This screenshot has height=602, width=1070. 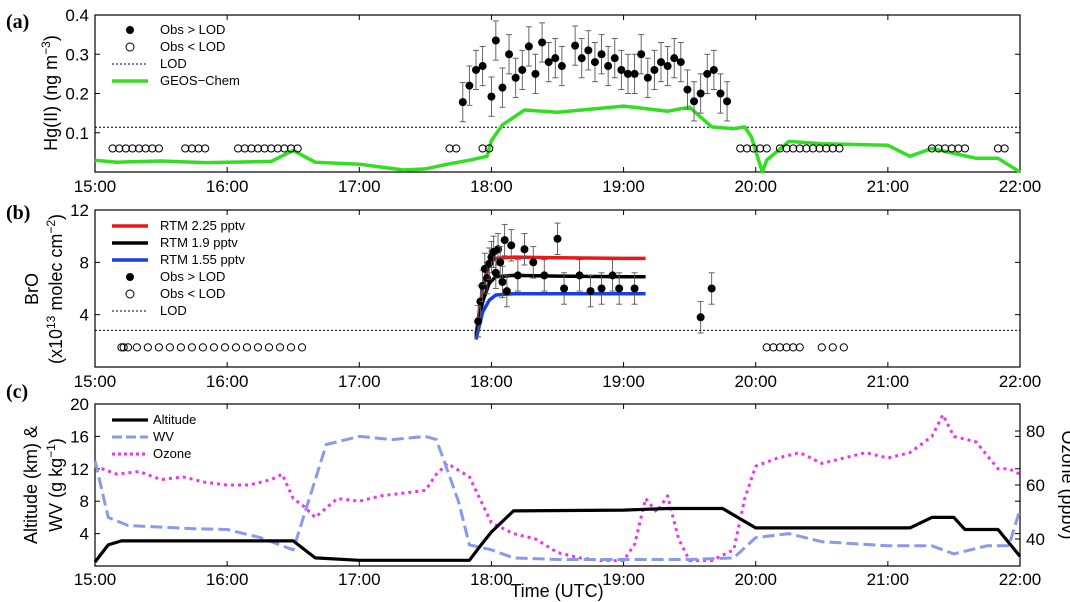 I want to click on panel-b-xtick-label: 19:00, so click(x=623, y=381).